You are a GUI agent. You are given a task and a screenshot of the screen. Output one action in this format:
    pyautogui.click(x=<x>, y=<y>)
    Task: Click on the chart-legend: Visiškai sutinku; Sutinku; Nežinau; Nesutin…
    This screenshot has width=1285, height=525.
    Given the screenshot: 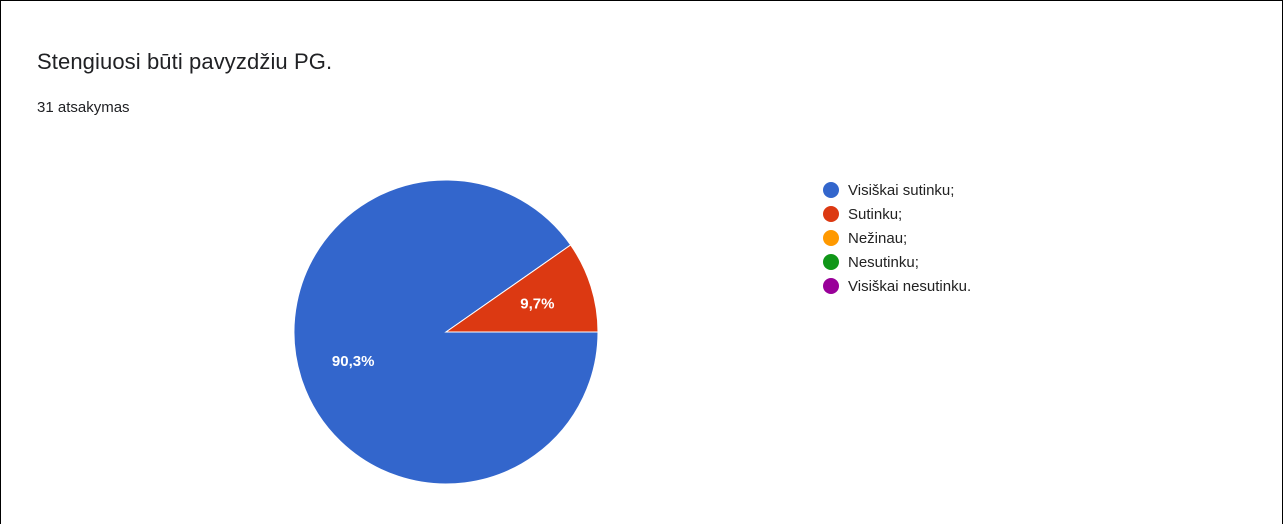 What is the action you would take?
    pyautogui.click(x=897, y=238)
    